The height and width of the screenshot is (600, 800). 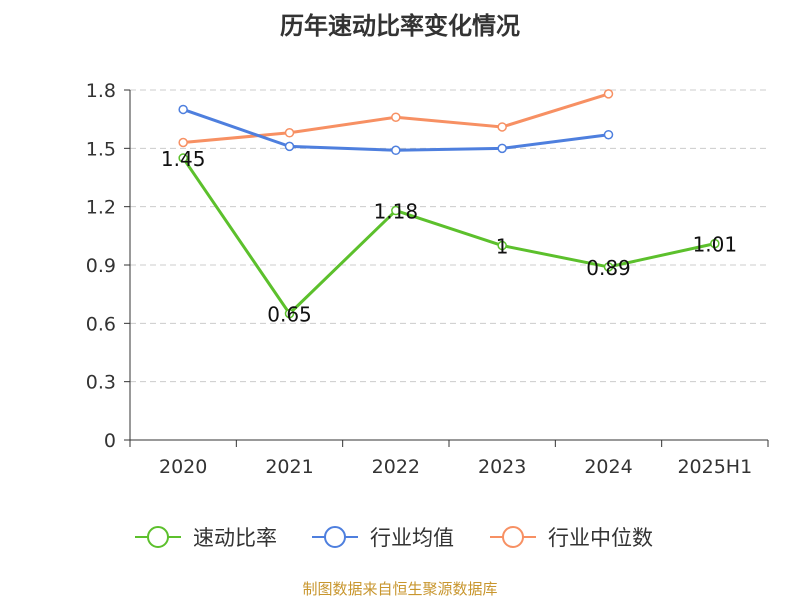 I want to click on source-note: 制图数据来自恒生聚源数据库, so click(x=400, y=589).